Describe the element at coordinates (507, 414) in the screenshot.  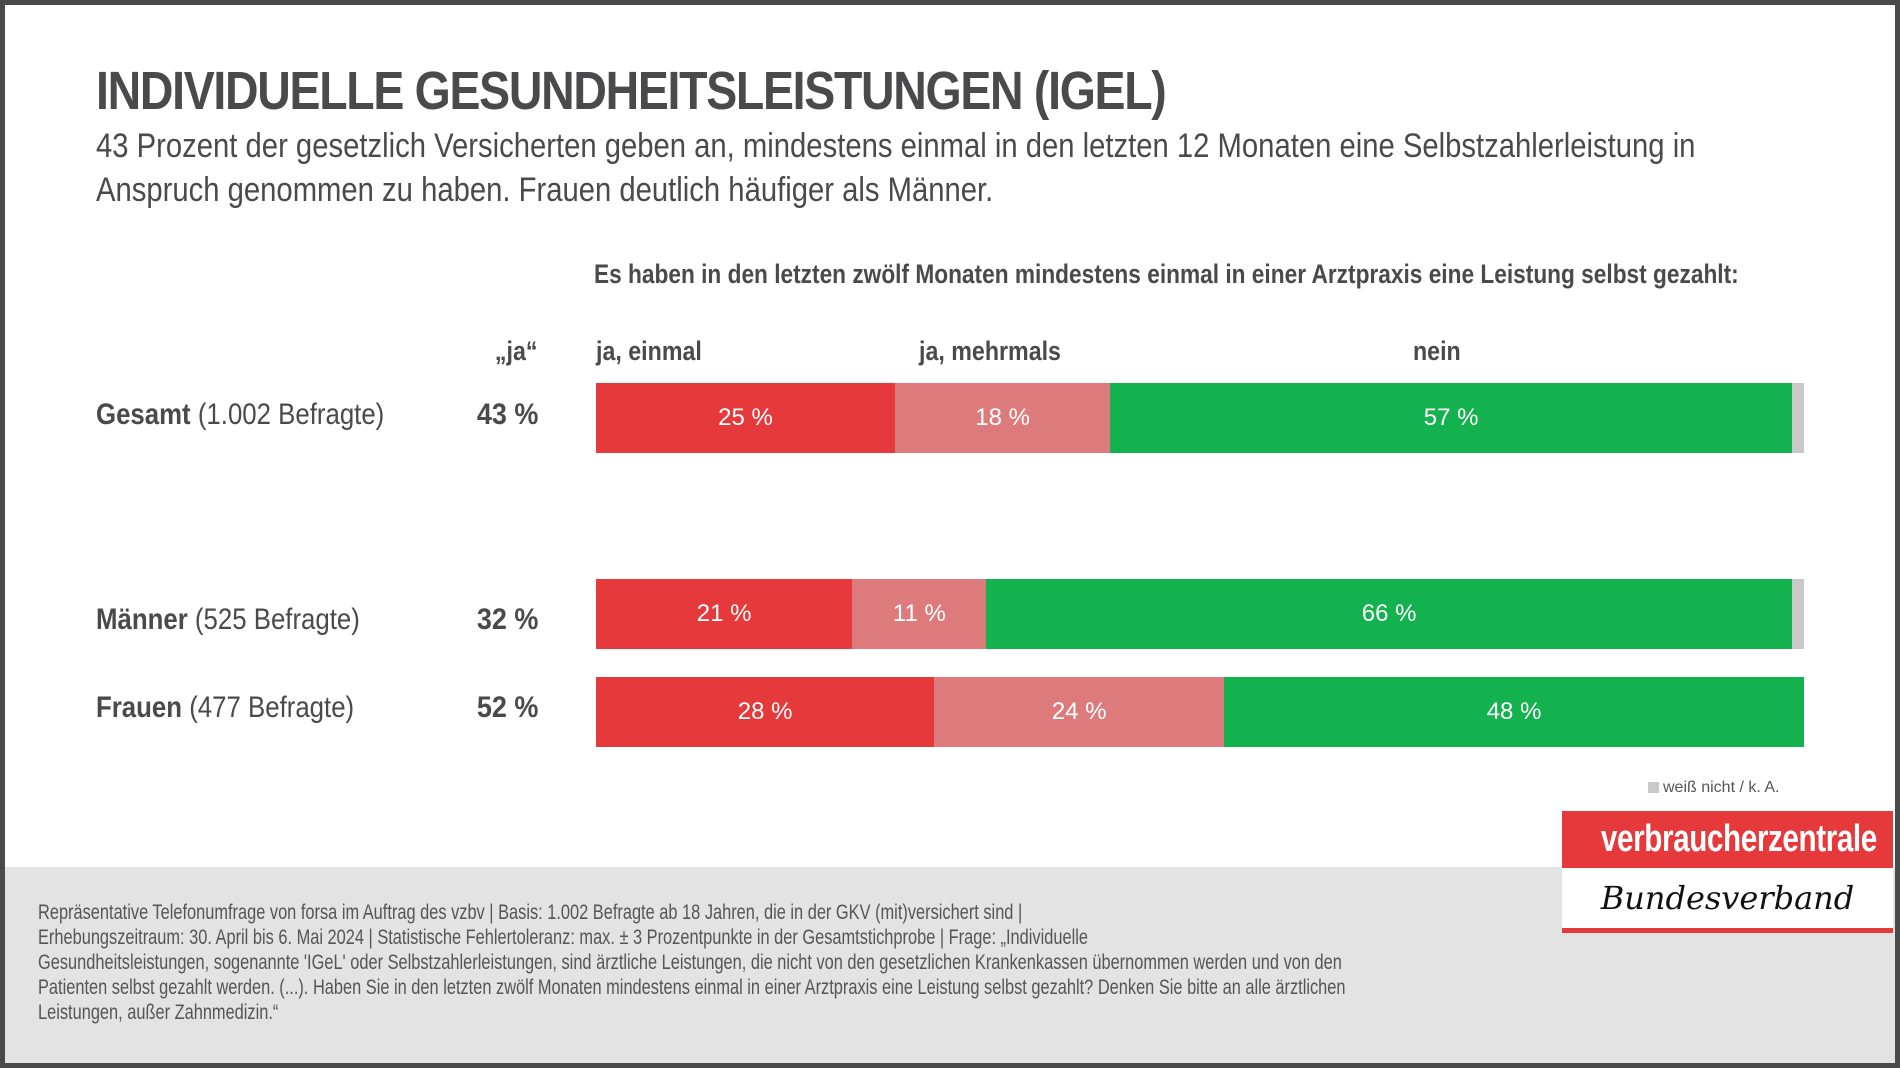
I see `row-ja-total-gesamt: 43 %` at that location.